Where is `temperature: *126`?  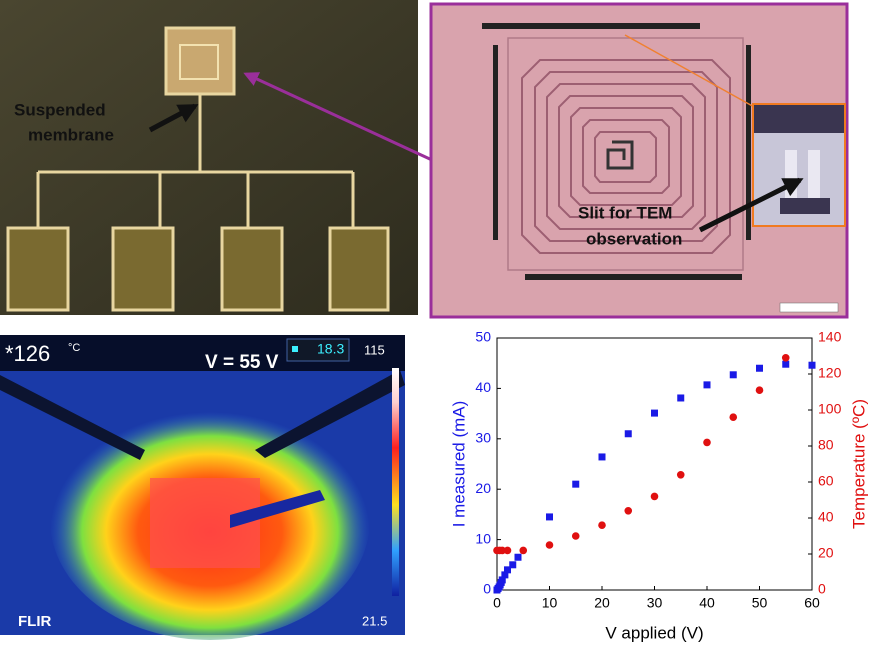
temperature: *126 is located at coordinates (27, 353).